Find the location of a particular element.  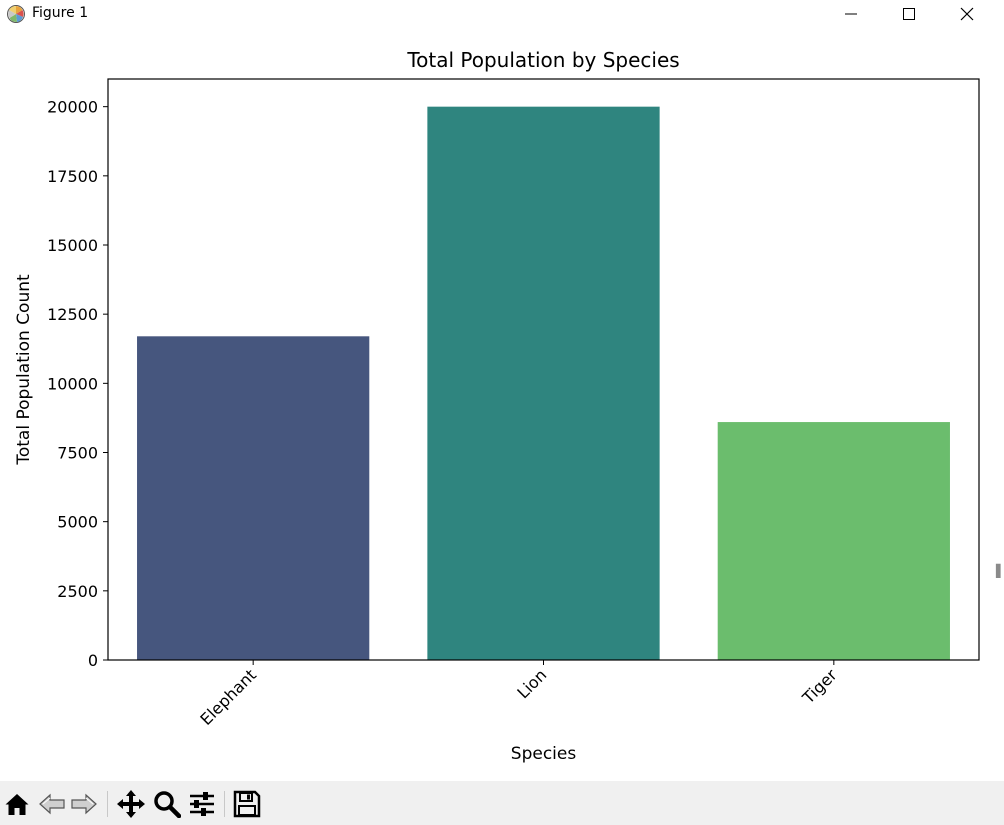

close-icon is located at coordinates (967, 14).